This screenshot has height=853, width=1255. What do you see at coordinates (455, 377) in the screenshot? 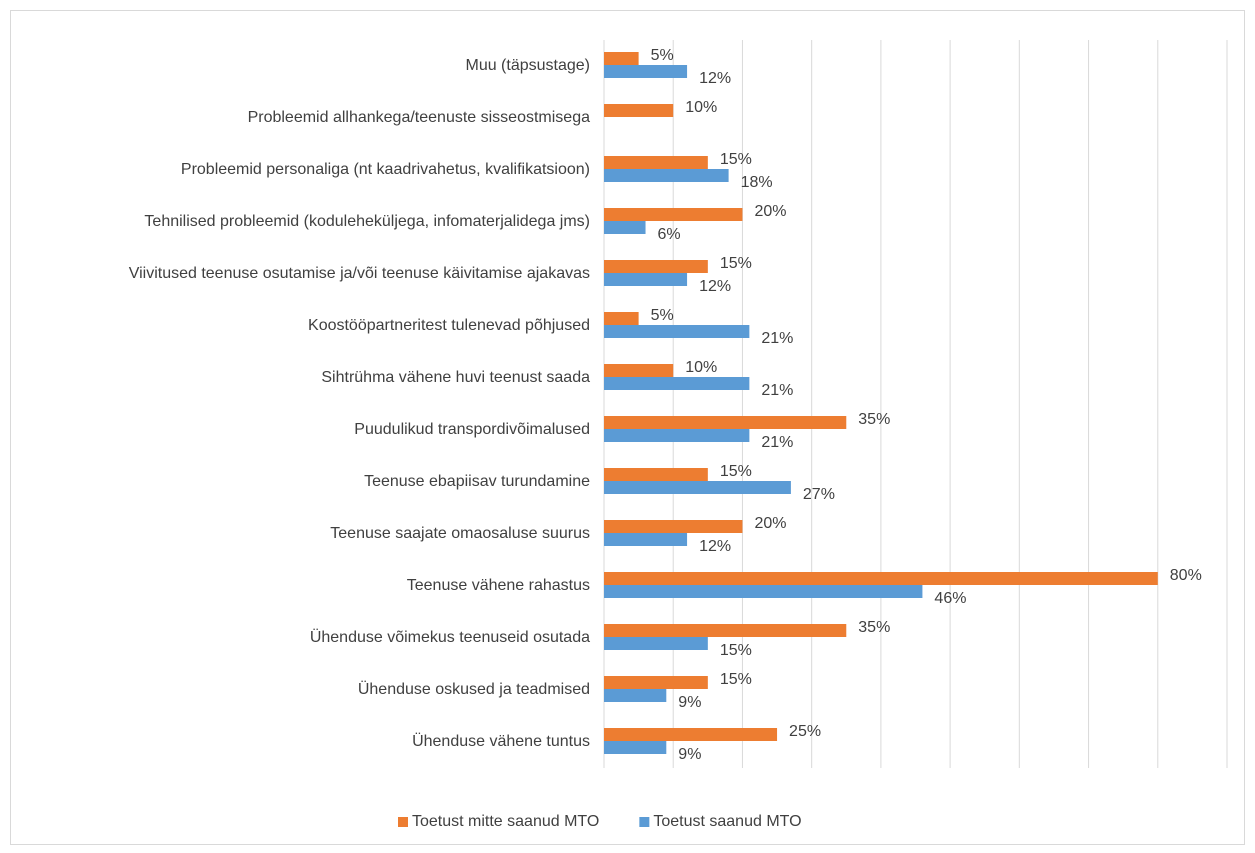
I see `category-label: Sihtrühma vähene huvi teenust saada` at bounding box center [455, 377].